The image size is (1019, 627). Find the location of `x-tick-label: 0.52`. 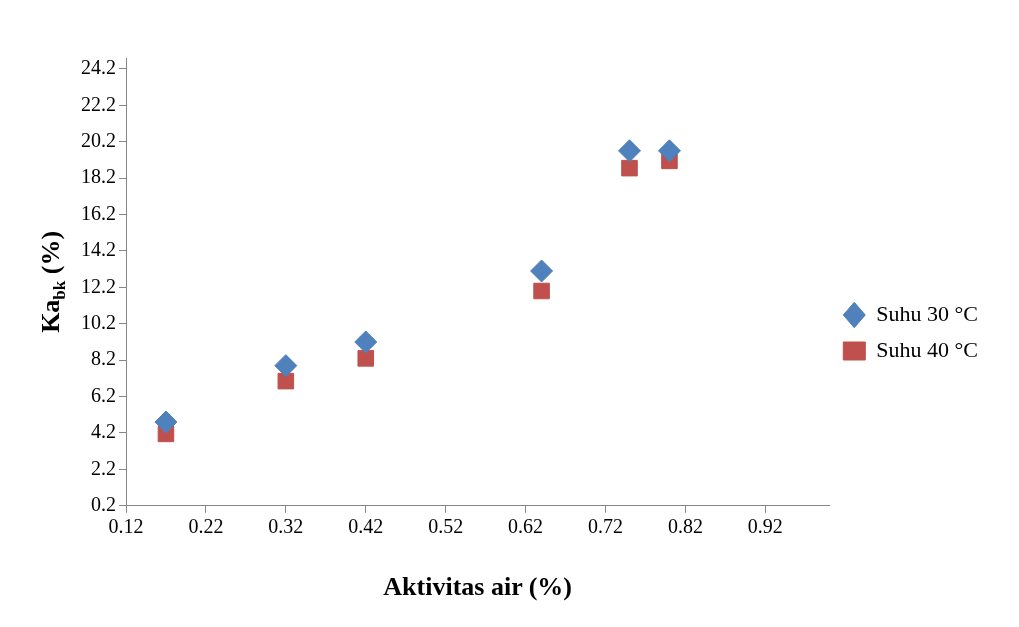

x-tick-label: 0.52 is located at coordinates (446, 526).